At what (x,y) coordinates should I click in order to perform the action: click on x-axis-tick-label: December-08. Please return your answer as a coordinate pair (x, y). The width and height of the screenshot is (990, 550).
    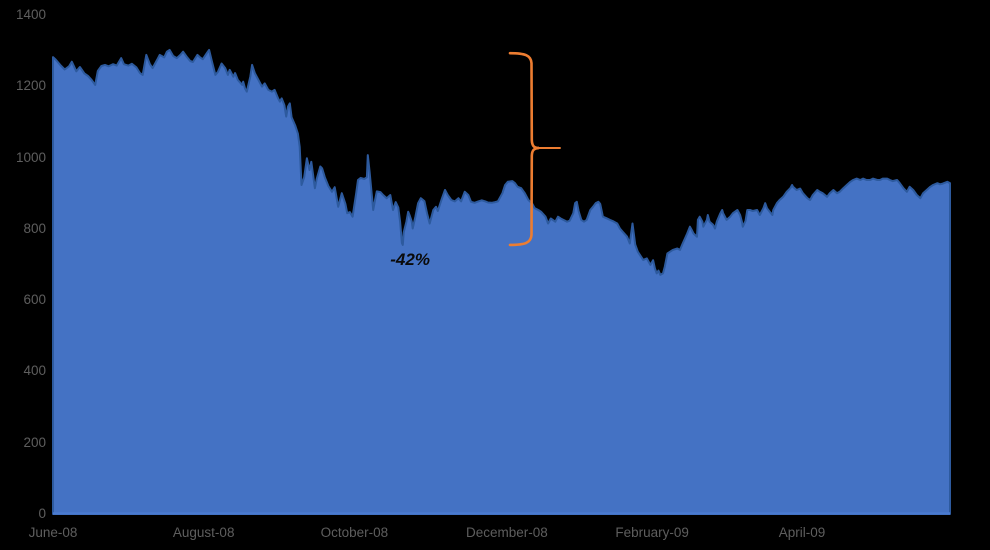
    Looking at the image, I should click on (506, 532).